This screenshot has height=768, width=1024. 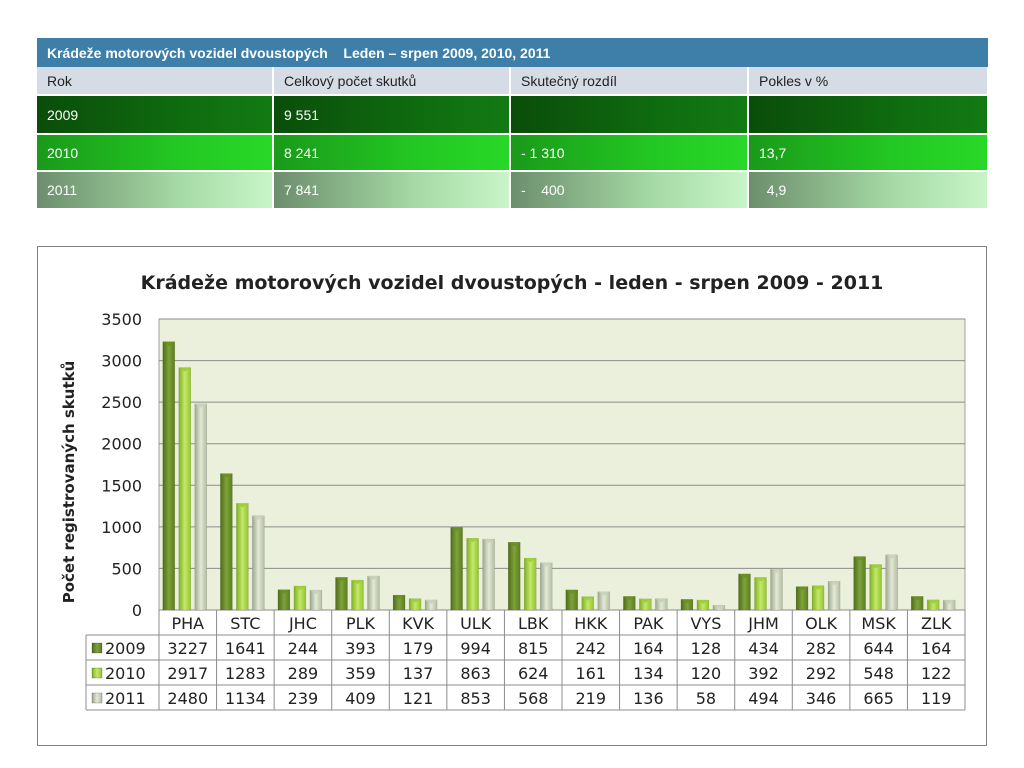 I want to click on data-label: 624, so click(x=533, y=673).